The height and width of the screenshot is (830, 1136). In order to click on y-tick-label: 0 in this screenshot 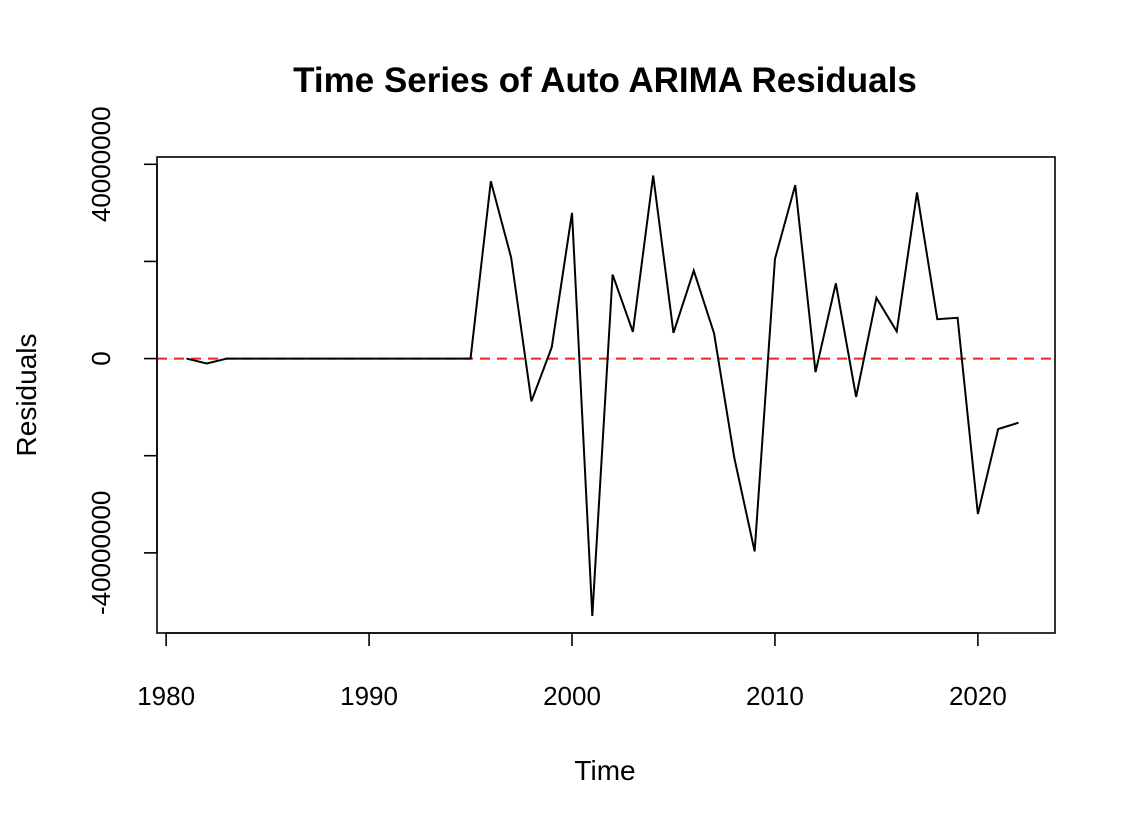, I will do `click(101, 358)`.